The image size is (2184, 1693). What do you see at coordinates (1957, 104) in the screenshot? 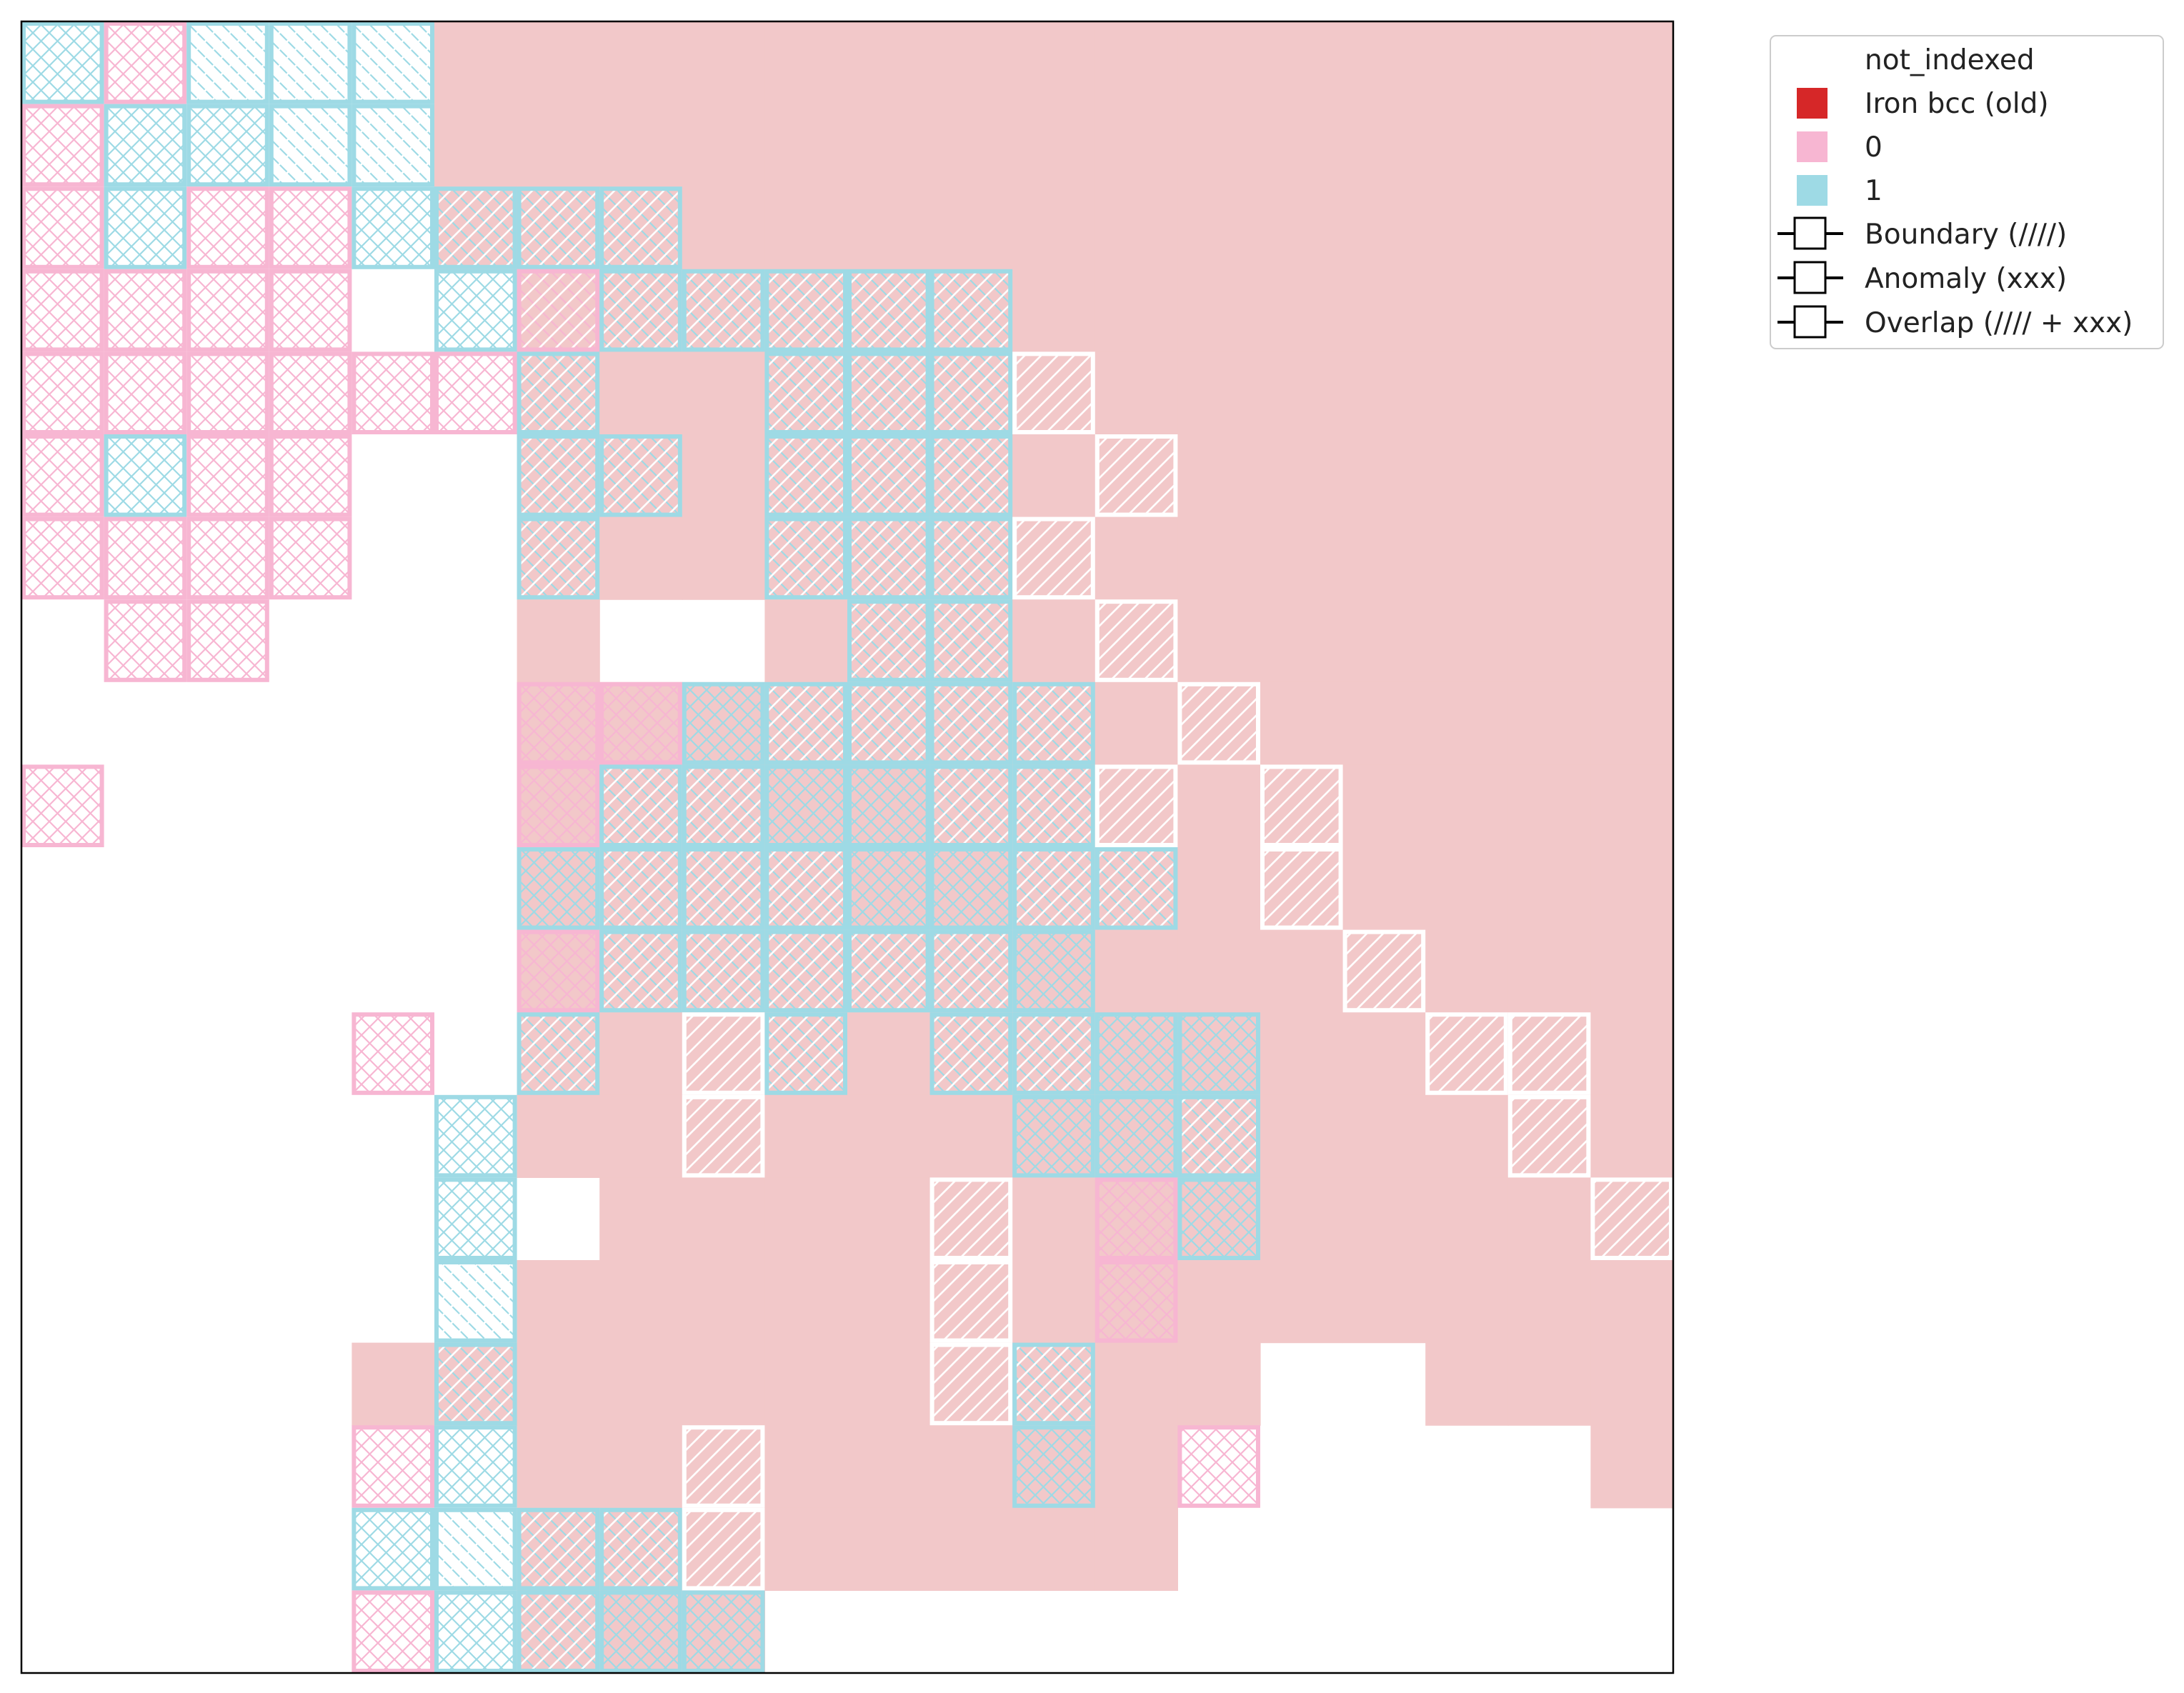
I see `legend-label-iron: Iron bcc (old)` at bounding box center [1957, 104].